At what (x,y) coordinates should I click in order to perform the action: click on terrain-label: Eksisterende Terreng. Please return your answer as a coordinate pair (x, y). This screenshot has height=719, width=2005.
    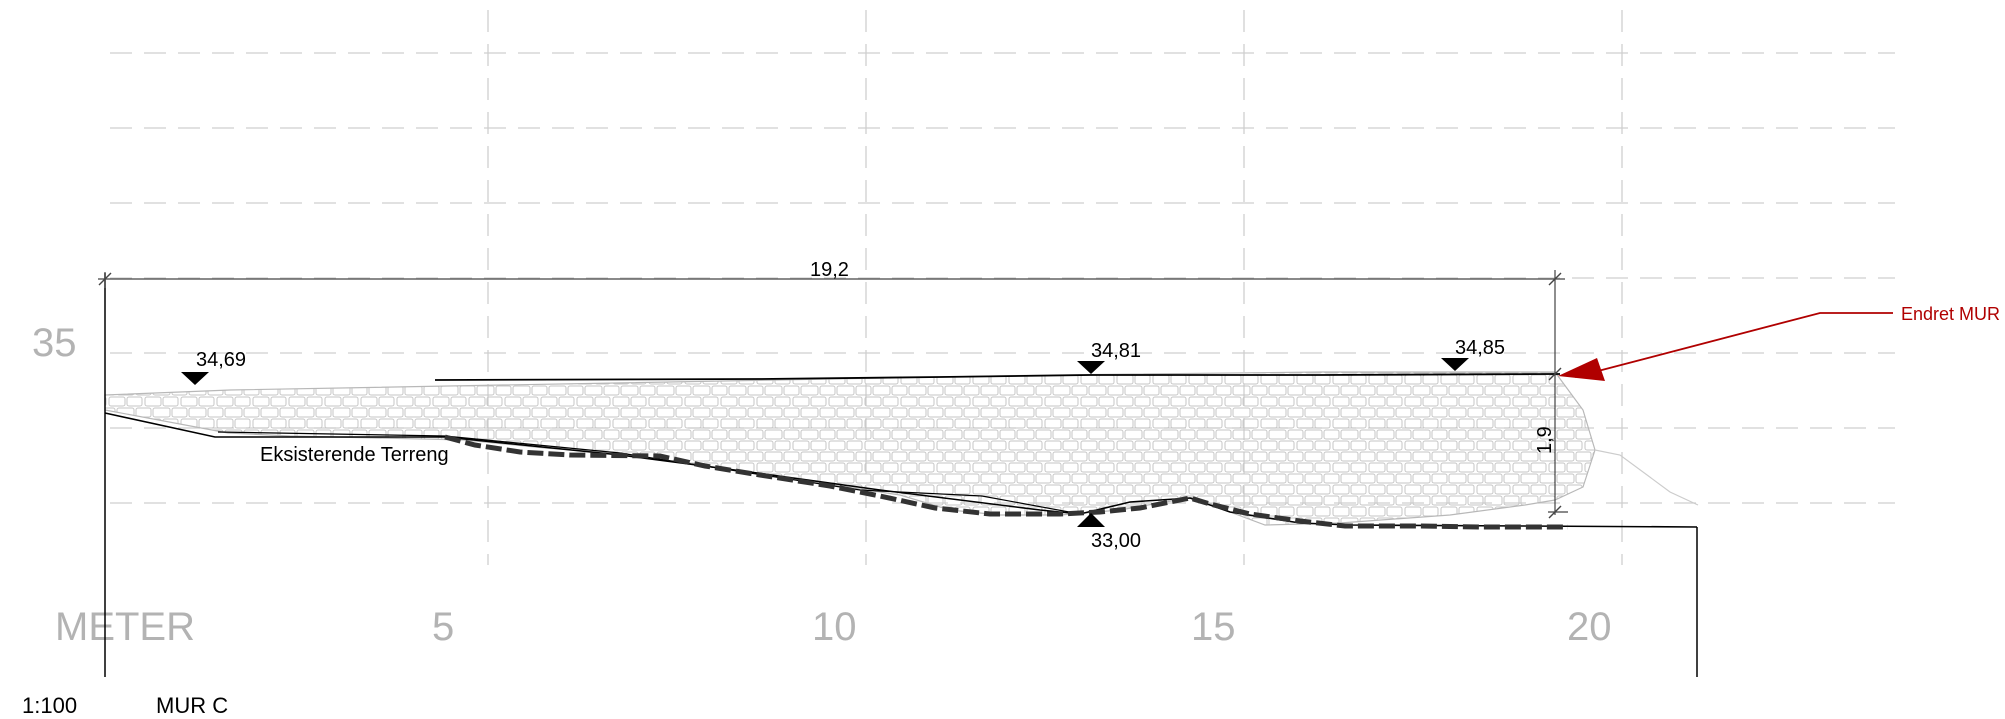
    Looking at the image, I should click on (354, 455).